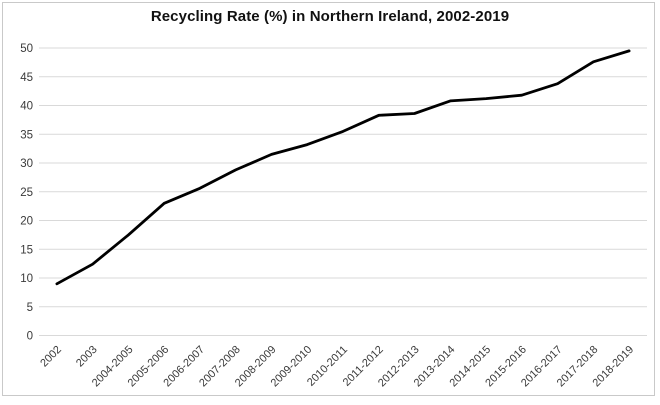  I want to click on y-axis-tick-label: 30, so click(26, 164).